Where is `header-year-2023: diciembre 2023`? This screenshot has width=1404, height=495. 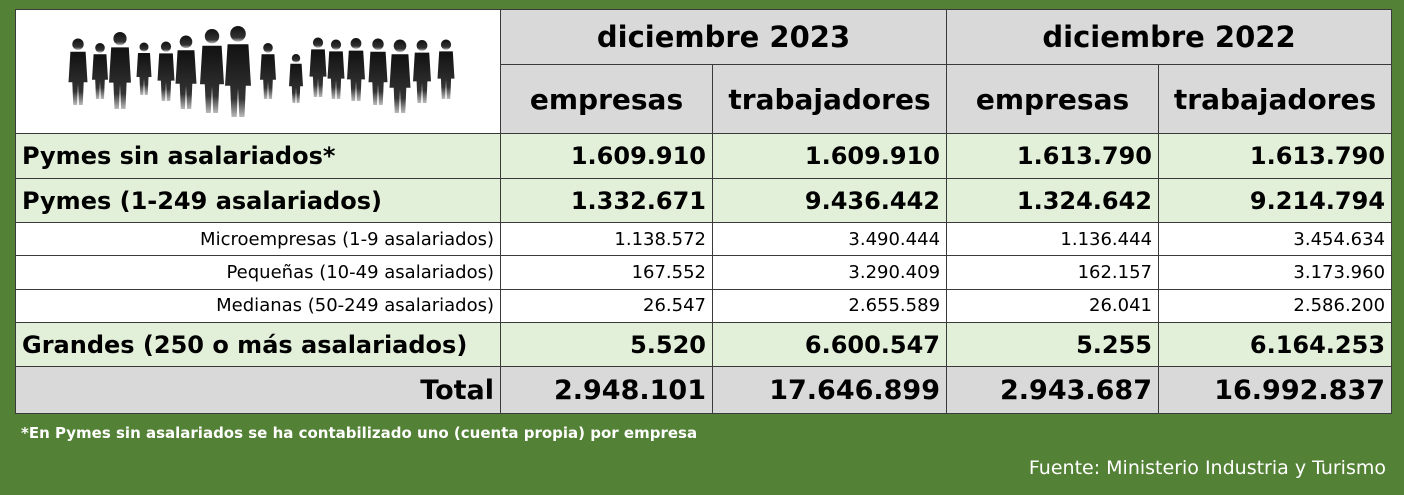
header-year-2023: diciembre 2023 is located at coordinates (723, 37).